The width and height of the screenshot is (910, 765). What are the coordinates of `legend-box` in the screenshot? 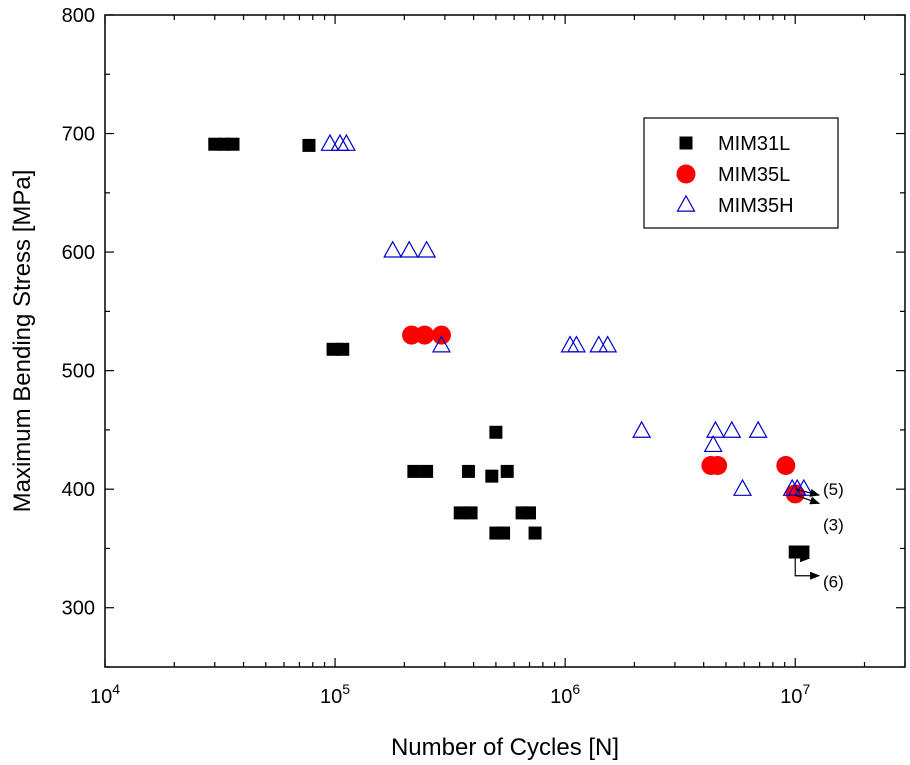 It's located at (741, 173).